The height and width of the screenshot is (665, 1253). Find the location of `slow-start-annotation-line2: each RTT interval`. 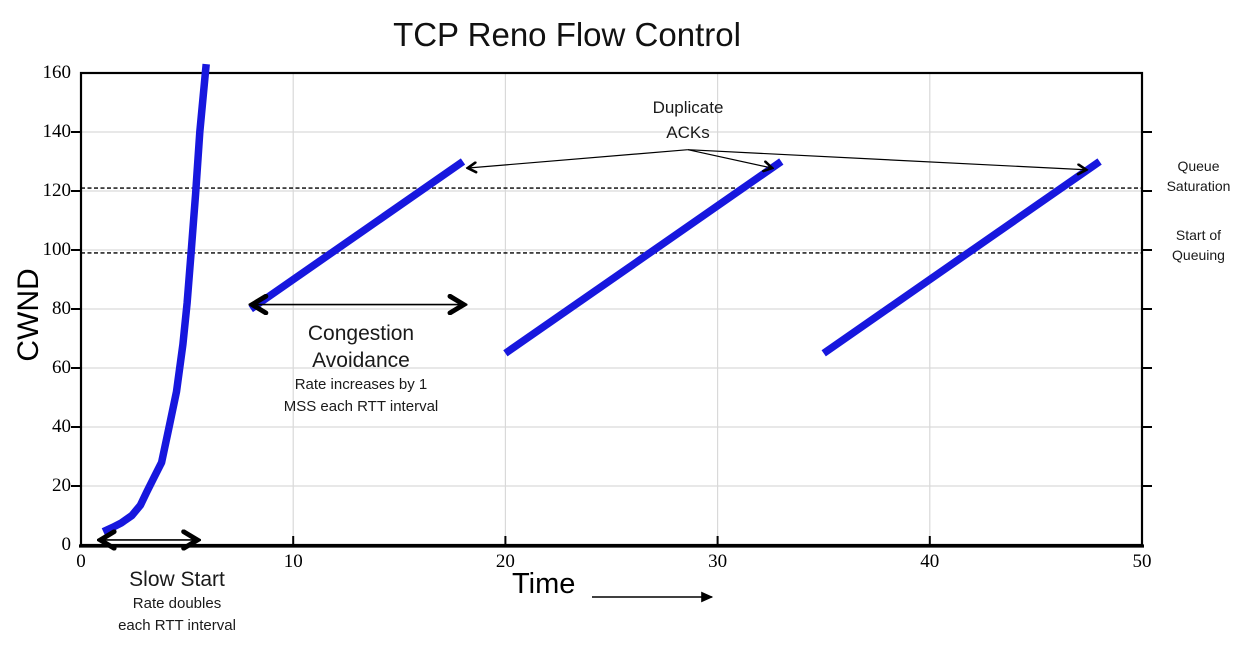

slow-start-annotation-line2: each RTT interval is located at coordinates (177, 625).